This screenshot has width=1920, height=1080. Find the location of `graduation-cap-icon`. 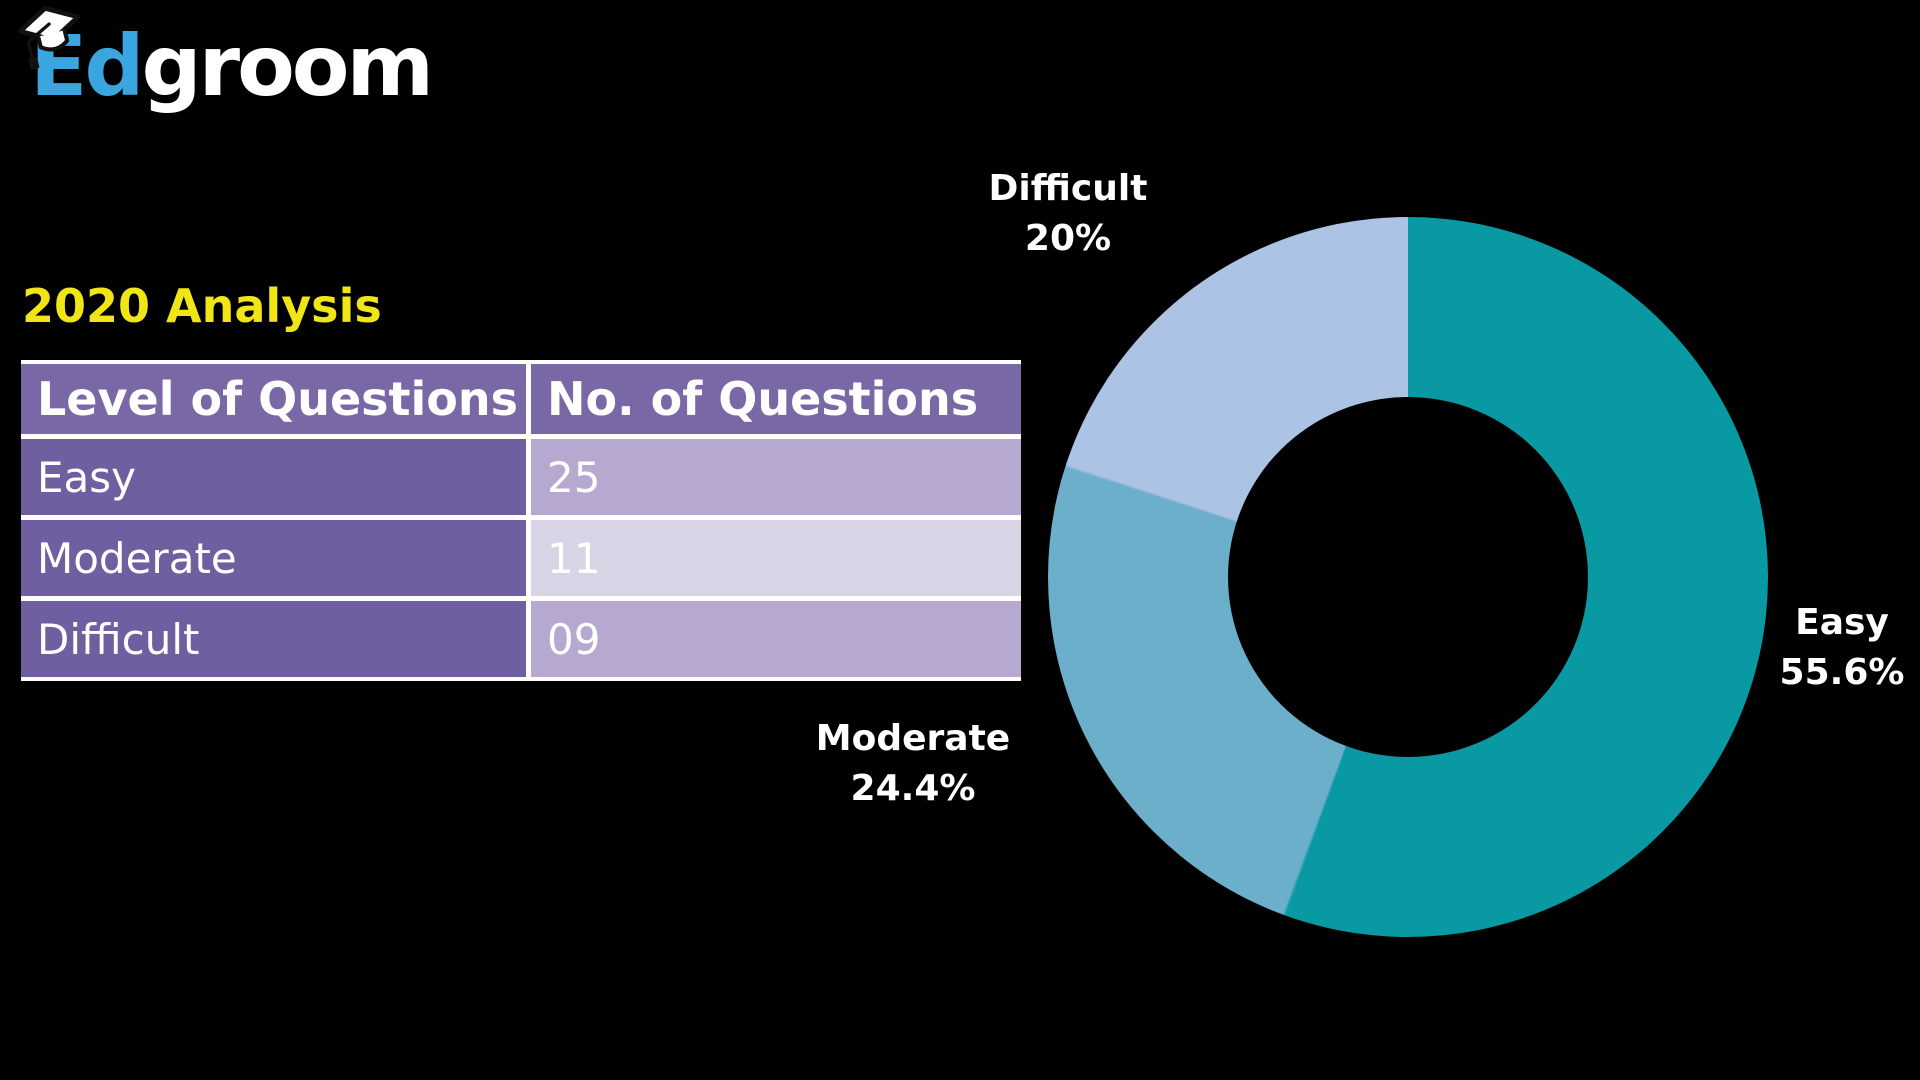

graduation-cap-icon is located at coordinates (49, 37).